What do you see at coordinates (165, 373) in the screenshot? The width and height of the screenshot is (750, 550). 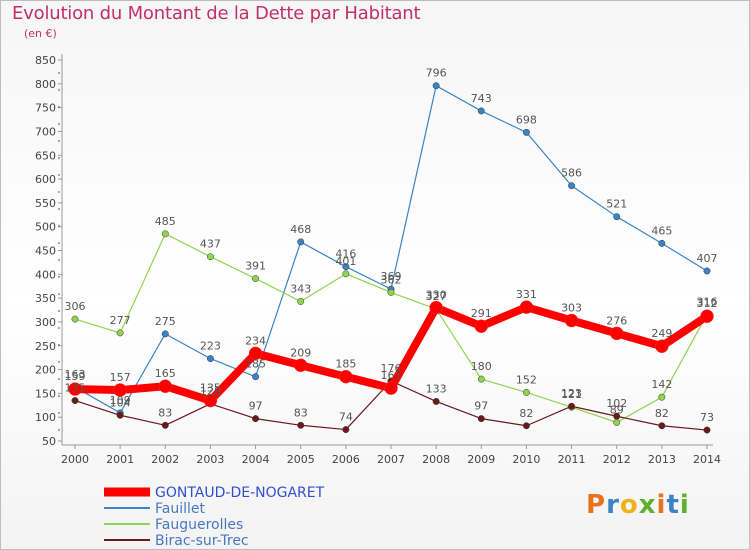 I see `data-label-gontaud-de-nogaret: 165` at bounding box center [165, 373].